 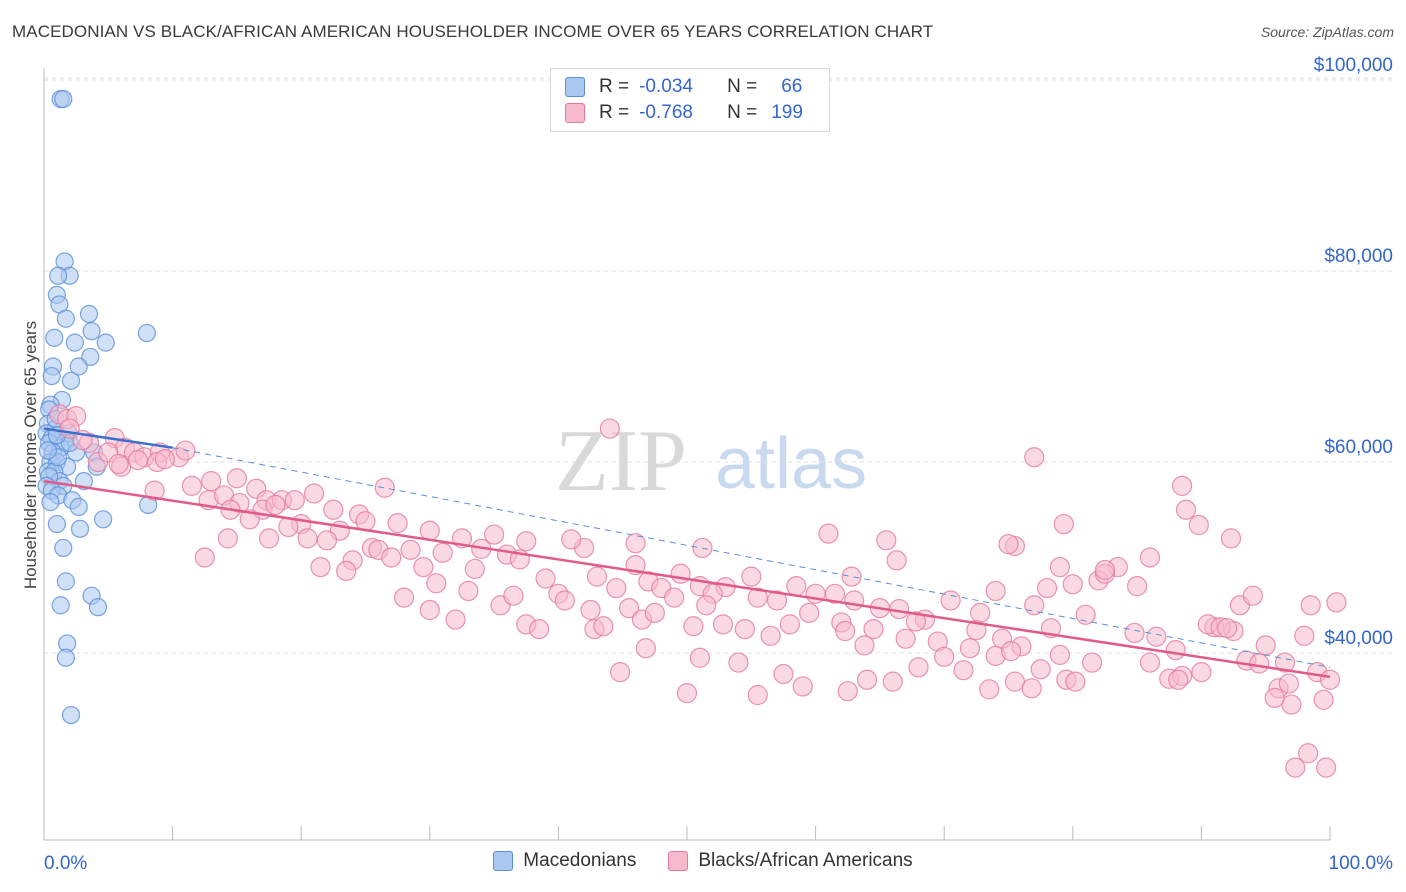 What do you see at coordinates (684, 113) in the screenshot?
I see `legend-row-blacks: R = -0.768 N = 199` at bounding box center [684, 113].